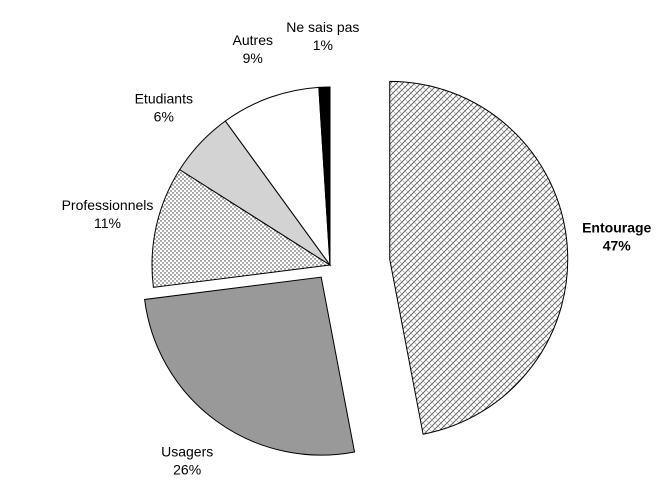  What do you see at coordinates (187, 451) in the screenshot?
I see `slice-label: Usagers` at bounding box center [187, 451].